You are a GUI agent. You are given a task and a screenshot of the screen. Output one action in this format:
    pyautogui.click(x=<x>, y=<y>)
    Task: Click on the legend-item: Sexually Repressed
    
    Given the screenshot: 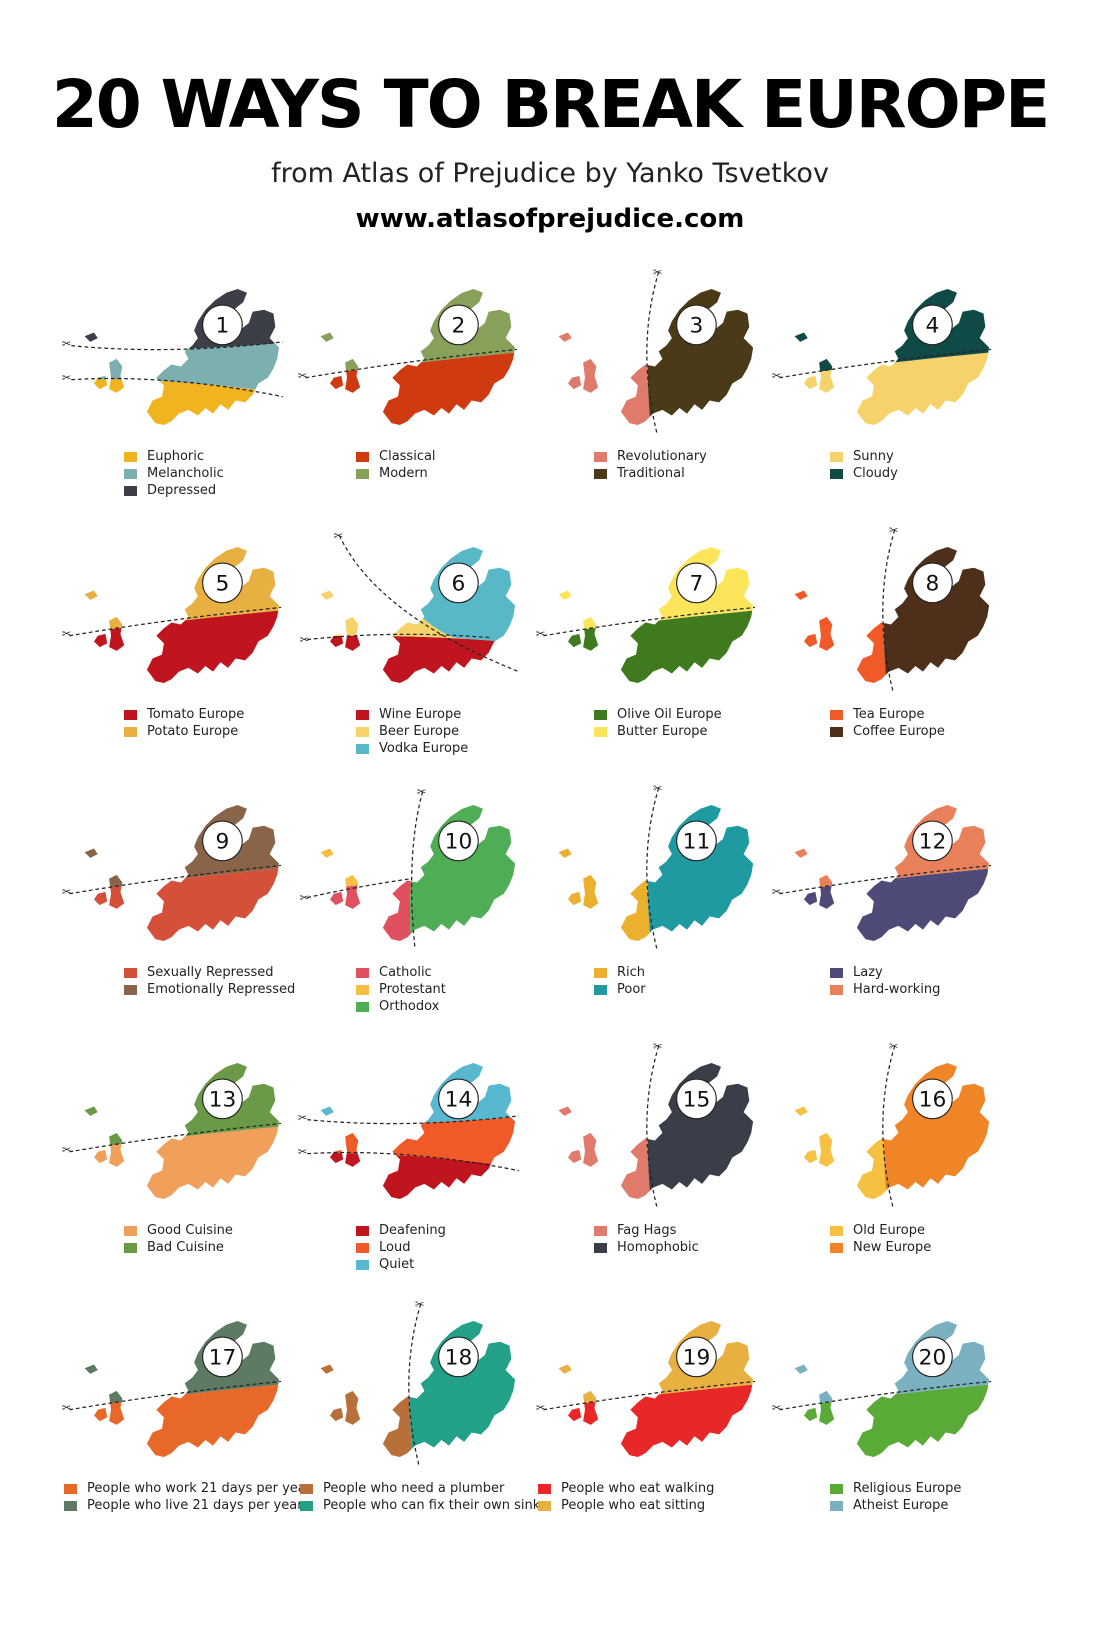 What is the action you would take?
    pyautogui.click(x=249, y=972)
    